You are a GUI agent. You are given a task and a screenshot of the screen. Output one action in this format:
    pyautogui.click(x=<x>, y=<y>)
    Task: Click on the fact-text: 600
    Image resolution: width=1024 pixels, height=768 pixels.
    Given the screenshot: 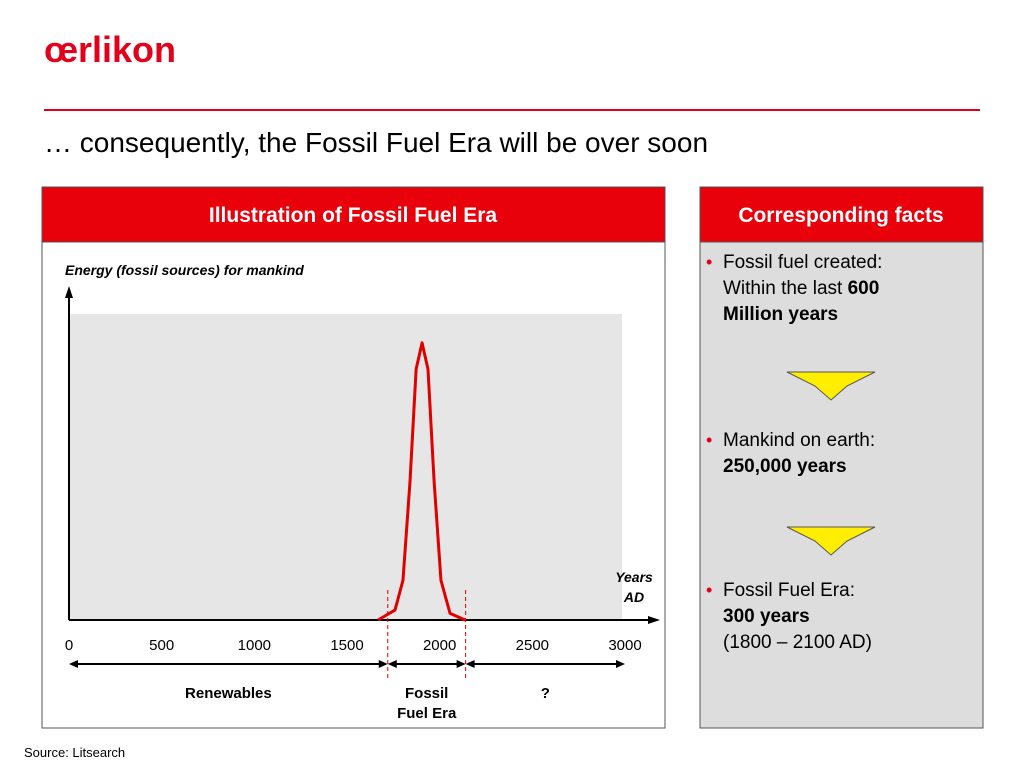 What is the action you would take?
    pyautogui.click(x=864, y=288)
    